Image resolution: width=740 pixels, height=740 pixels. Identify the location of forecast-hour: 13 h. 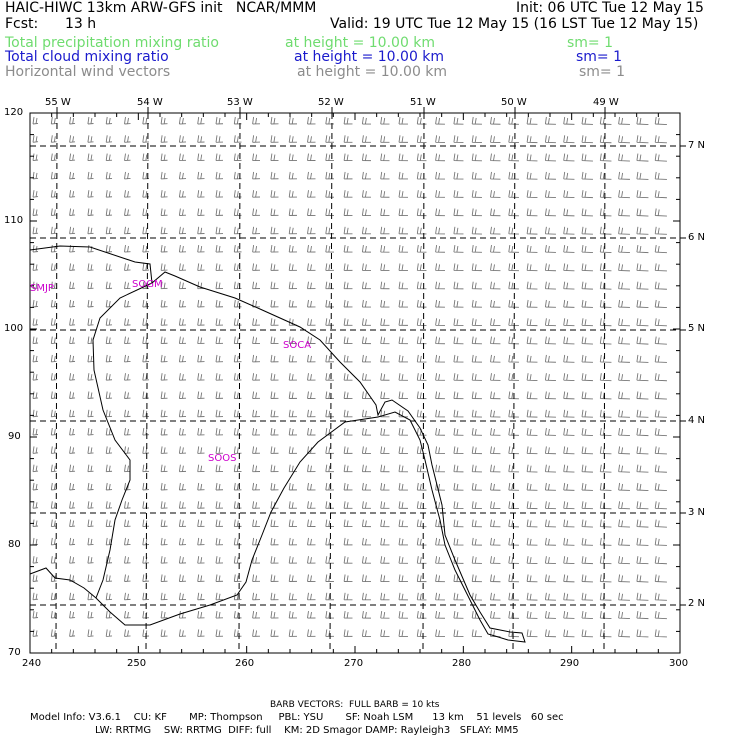
(81, 24).